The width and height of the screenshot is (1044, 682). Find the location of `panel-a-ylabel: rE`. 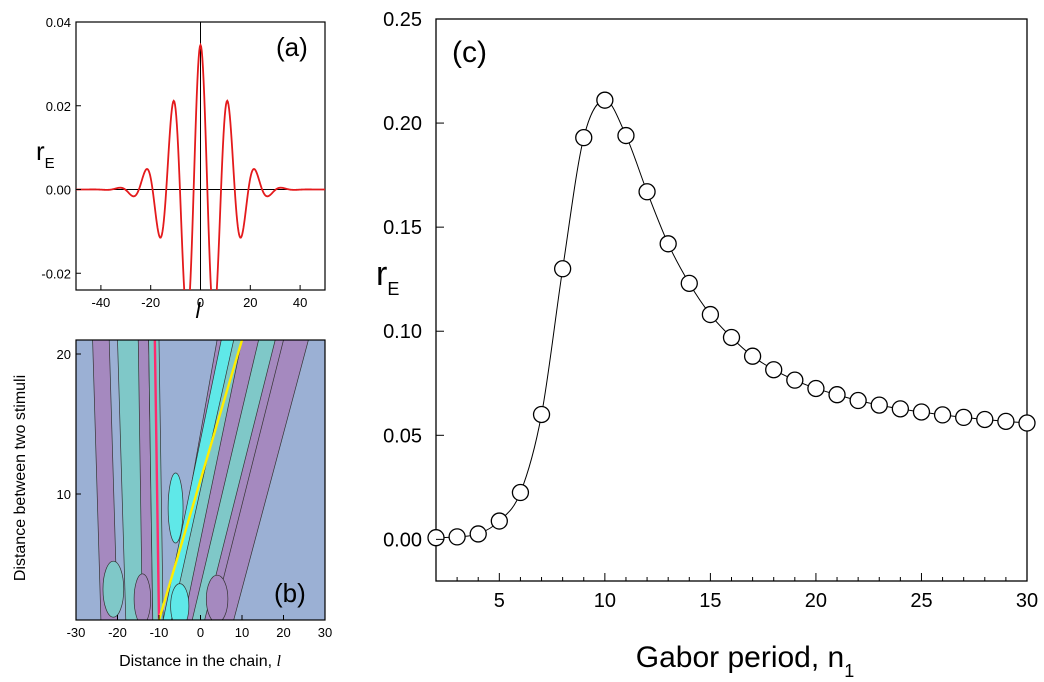

panel-a-ylabel: rE is located at coordinates (45, 154).